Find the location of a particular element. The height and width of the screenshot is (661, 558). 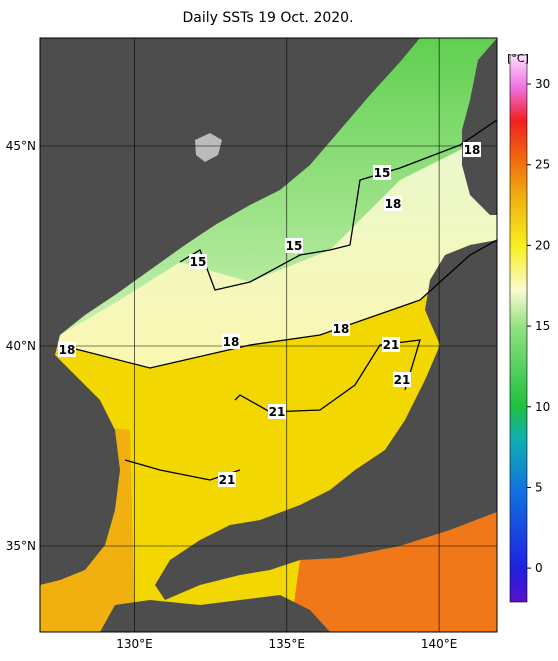

colorbar-tick-label: 15 is located at coordinates (542, 326).